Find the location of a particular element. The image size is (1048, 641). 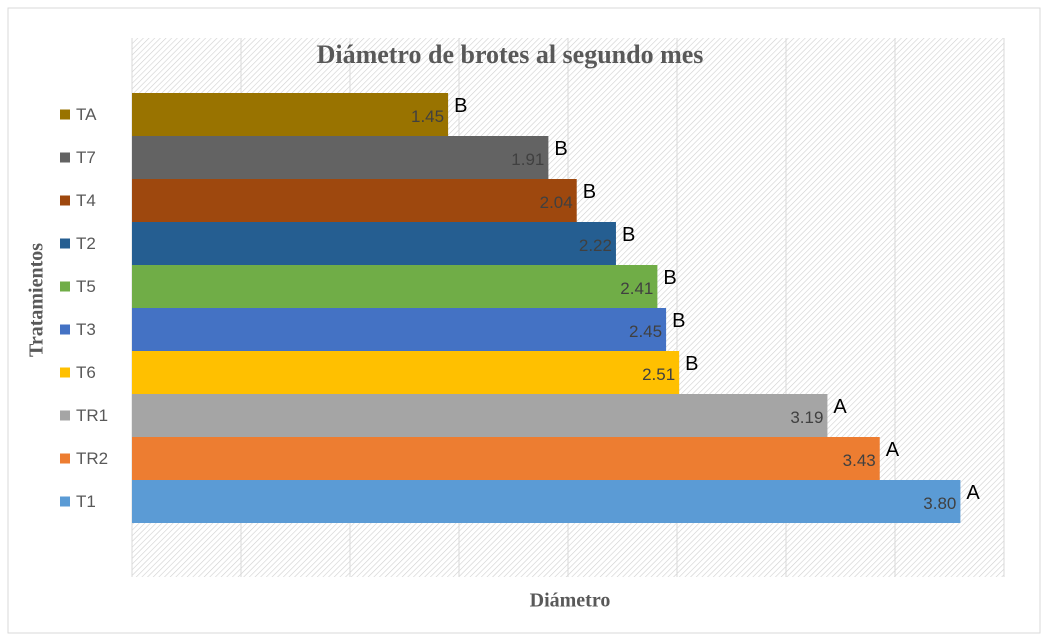

value-label: 1.91 is located at coordinates (527, 159).